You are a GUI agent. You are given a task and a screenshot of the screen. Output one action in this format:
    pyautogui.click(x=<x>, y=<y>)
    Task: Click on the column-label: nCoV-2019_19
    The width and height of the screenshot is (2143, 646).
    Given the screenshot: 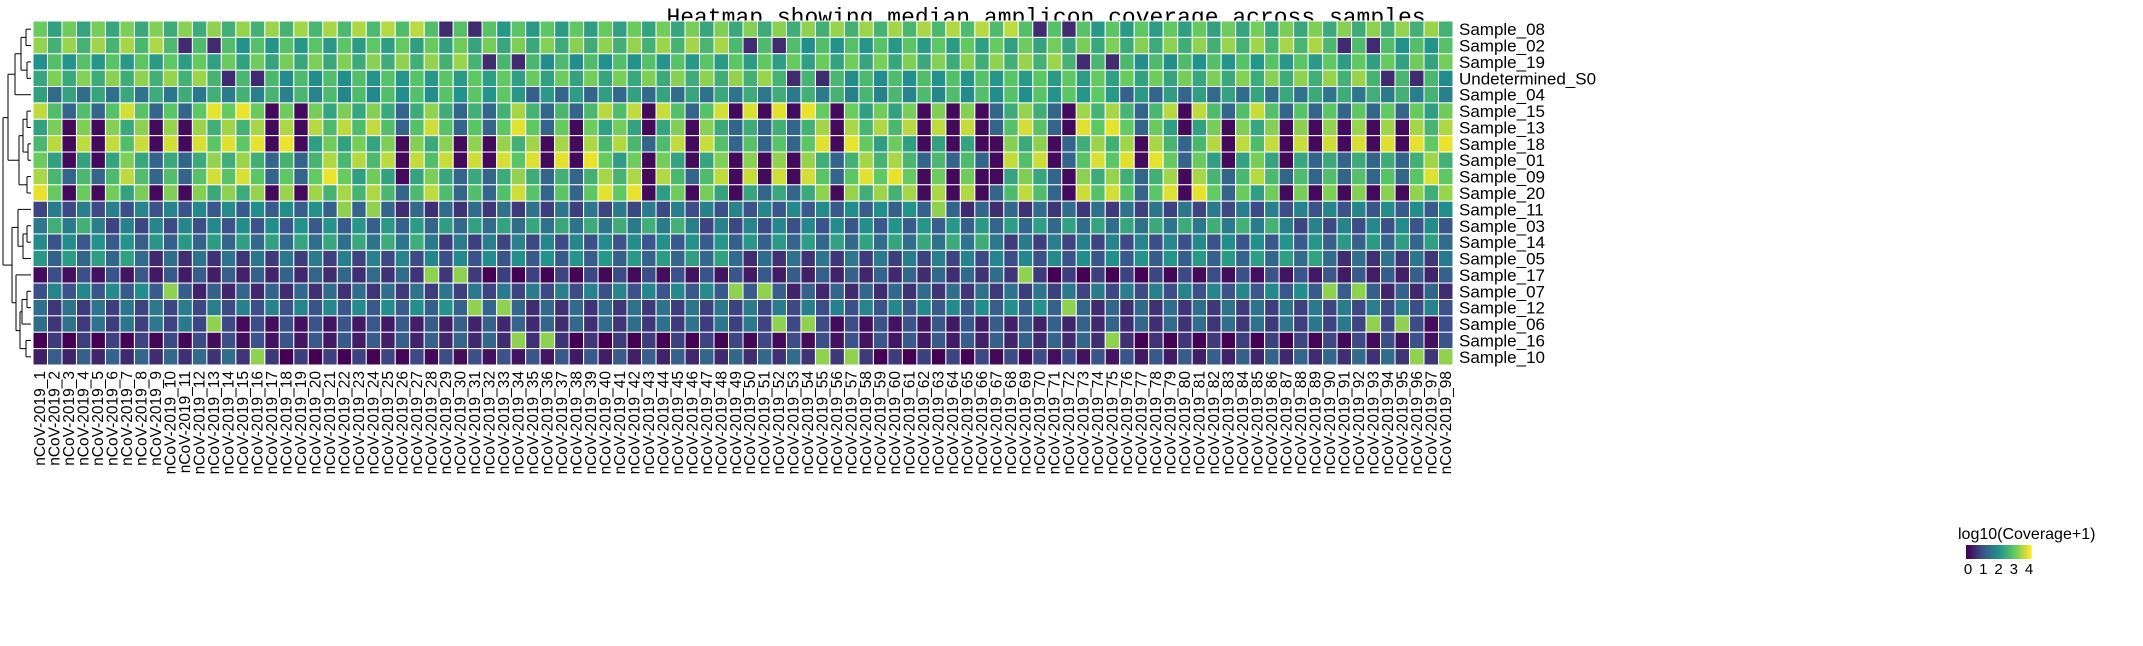 What is the action you would take?
    pyautogui.click(x=301, y=422)
    